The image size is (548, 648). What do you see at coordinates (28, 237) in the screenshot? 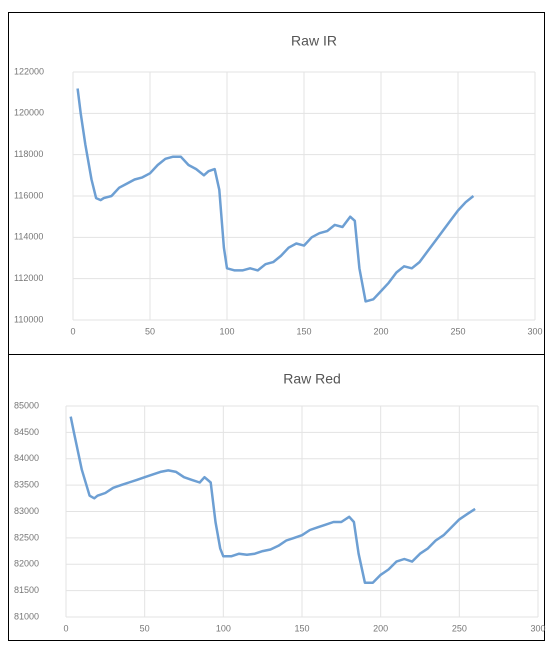
I see `y-tick-label: 114000` at bounding box center [28, 237].